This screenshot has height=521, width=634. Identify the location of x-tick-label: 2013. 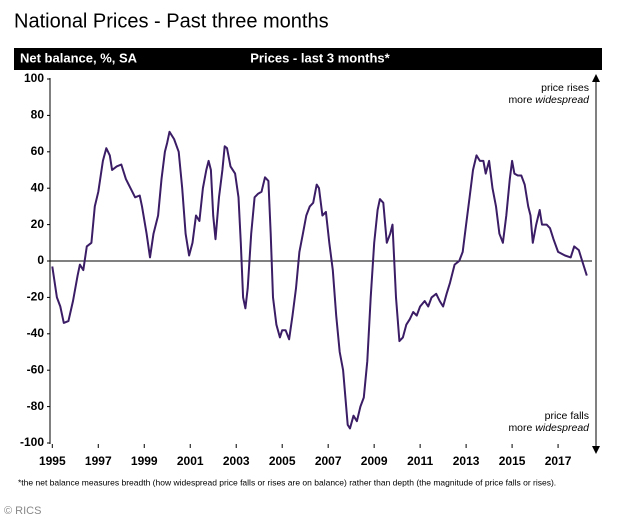
(466, 461).